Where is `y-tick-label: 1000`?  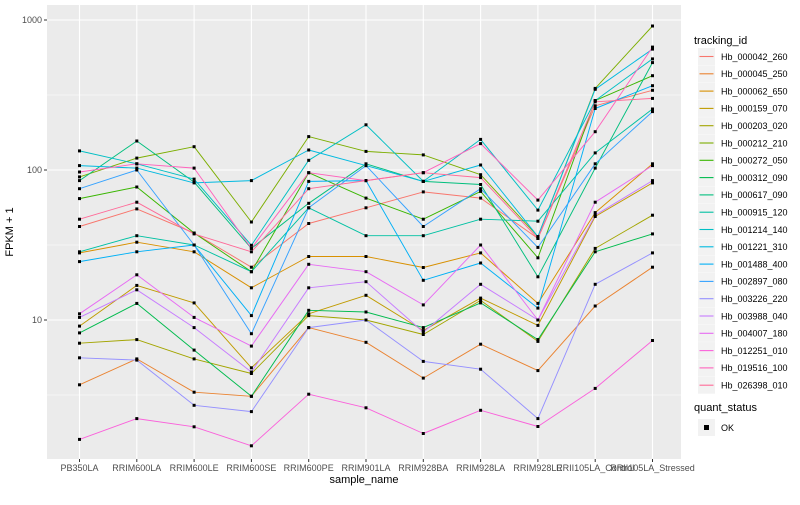 y-tick-label: 1000 is located at coordinates (32, 20).